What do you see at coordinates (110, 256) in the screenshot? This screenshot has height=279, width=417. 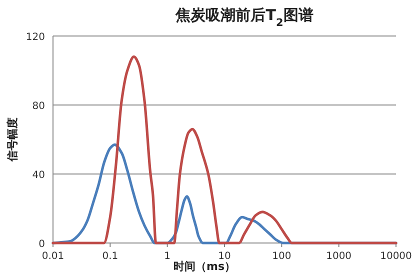 I see `x-tick-label: 0.1` at bounding box center [110, 256].